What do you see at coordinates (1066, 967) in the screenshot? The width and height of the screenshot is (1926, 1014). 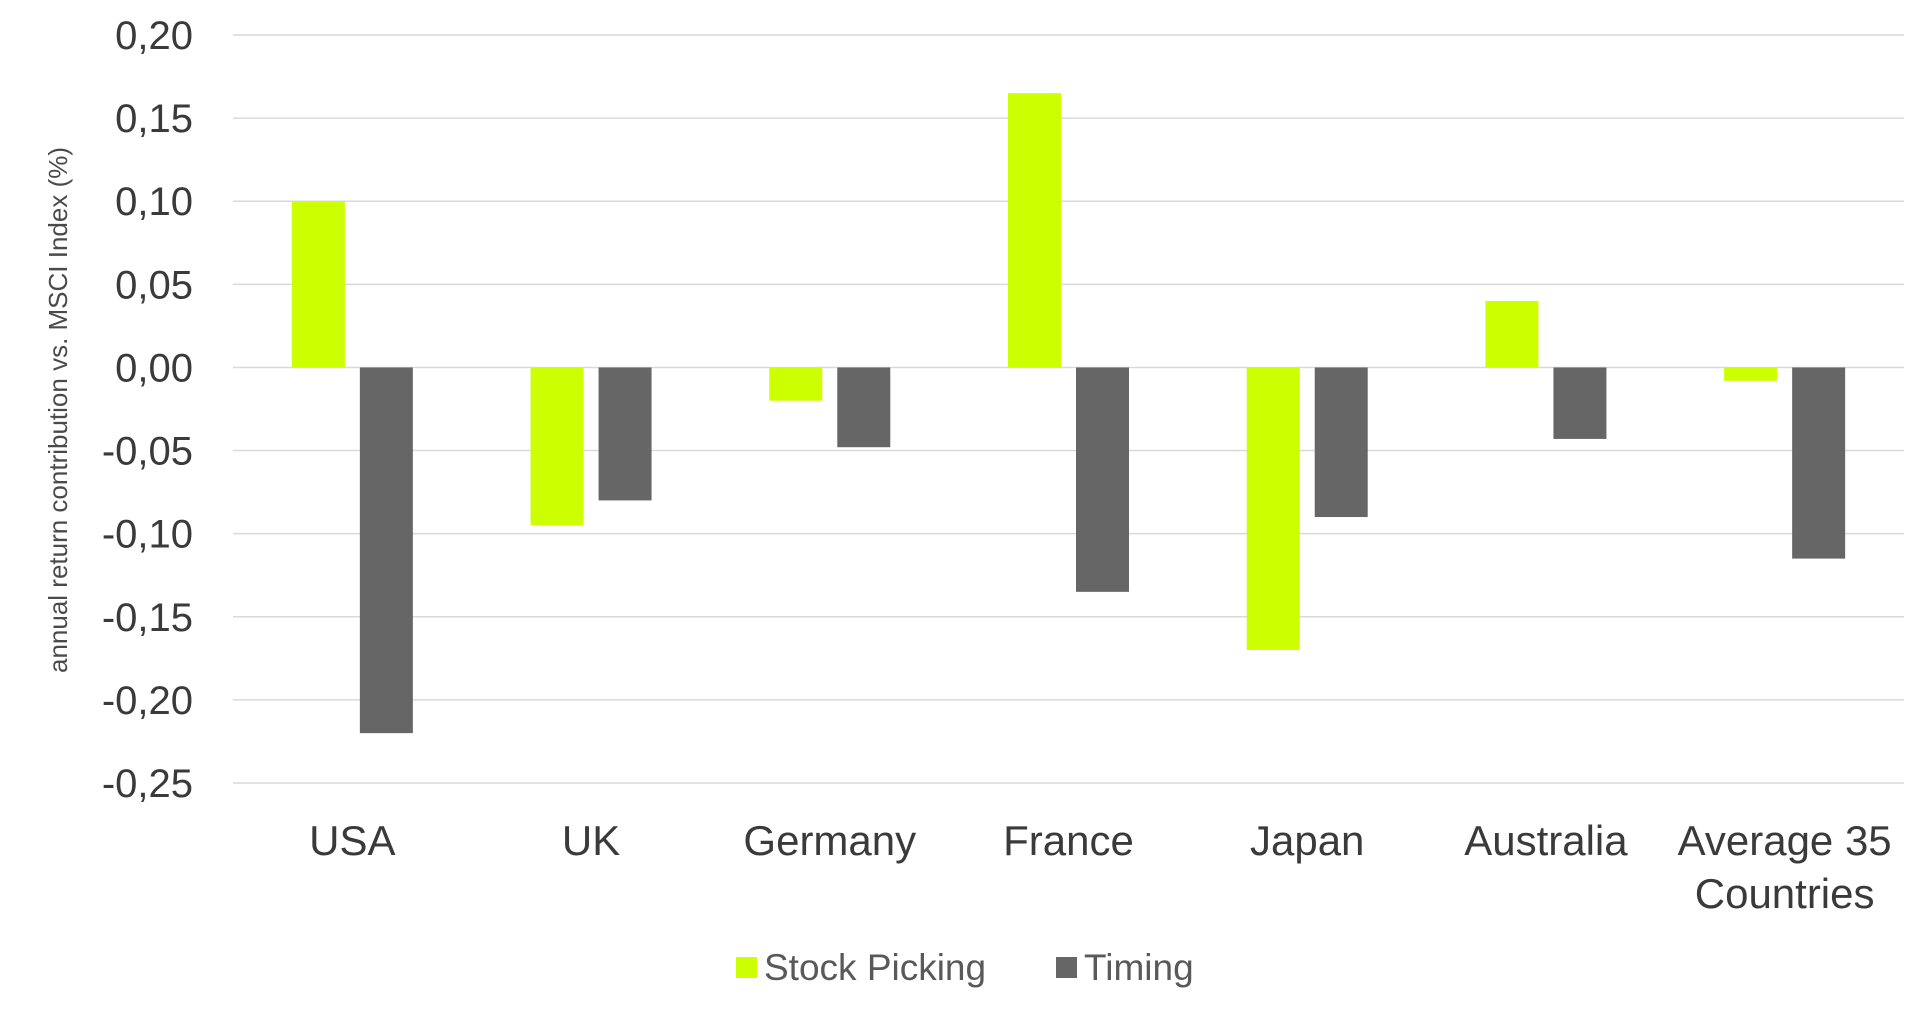 I see `legend-swatch-timing` at bounding box center [1066, 967].